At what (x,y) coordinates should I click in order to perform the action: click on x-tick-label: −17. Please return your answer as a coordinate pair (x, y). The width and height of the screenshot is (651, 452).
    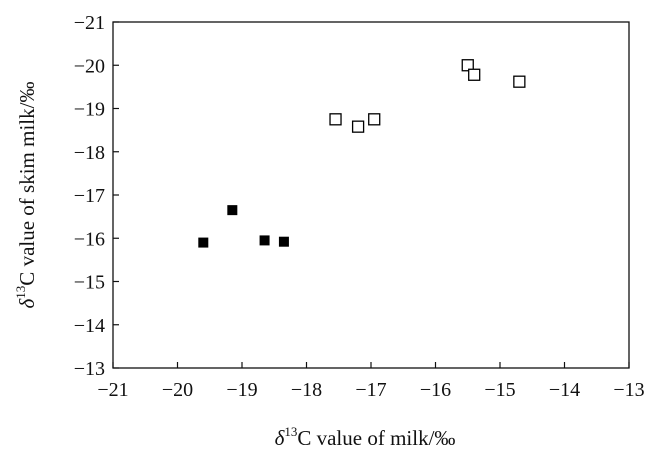
    Looking at the image, I should click on (370, 390).